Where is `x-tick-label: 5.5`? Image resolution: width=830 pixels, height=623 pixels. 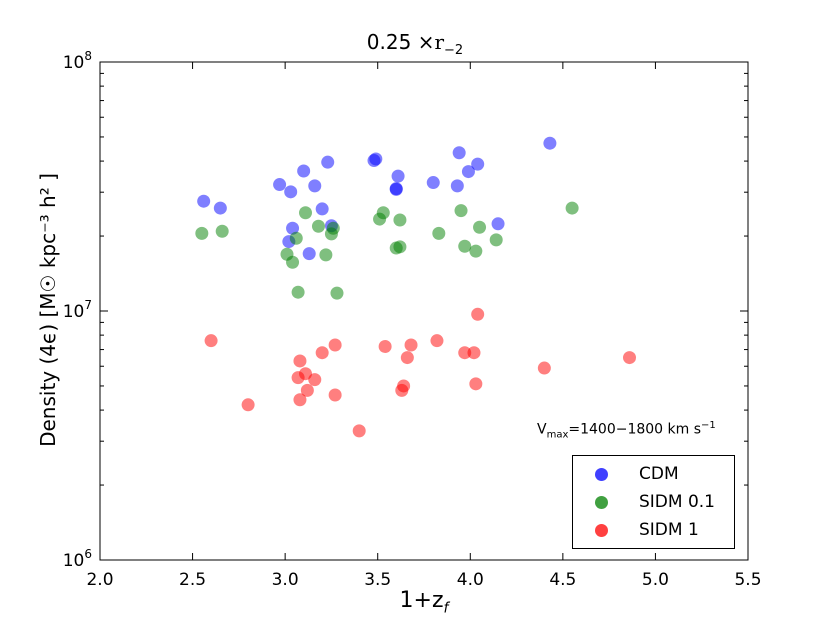
x-tick-label: 5.5 is located at coordinates (747, 580).